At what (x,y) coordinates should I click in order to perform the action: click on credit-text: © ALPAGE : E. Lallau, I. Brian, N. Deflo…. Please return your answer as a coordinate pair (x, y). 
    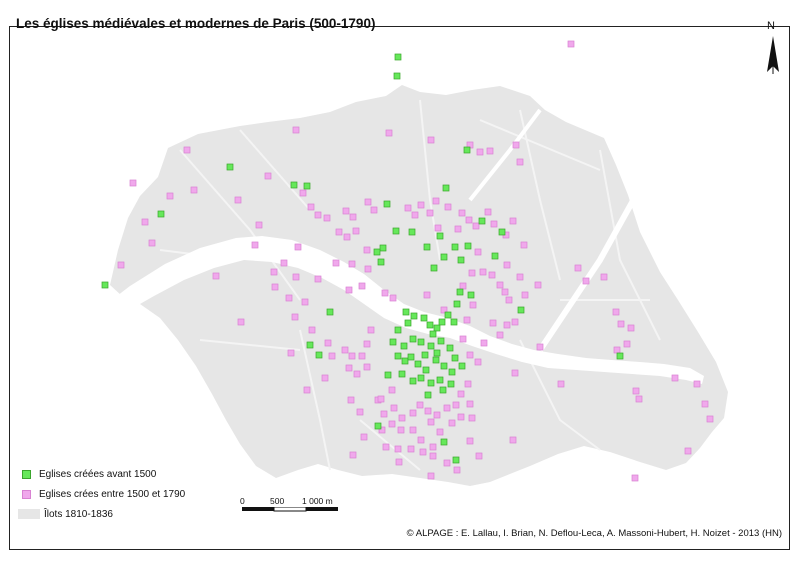
    Looking at the image, I should click on (594, 533).